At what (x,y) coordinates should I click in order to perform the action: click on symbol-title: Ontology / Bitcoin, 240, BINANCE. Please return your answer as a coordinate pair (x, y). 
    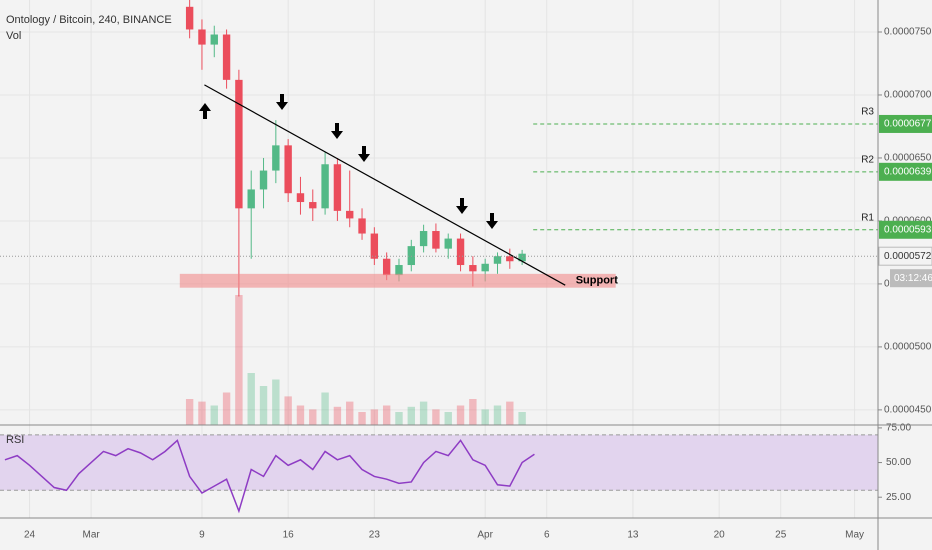
    Looking at the image, I should click on (89, 20).